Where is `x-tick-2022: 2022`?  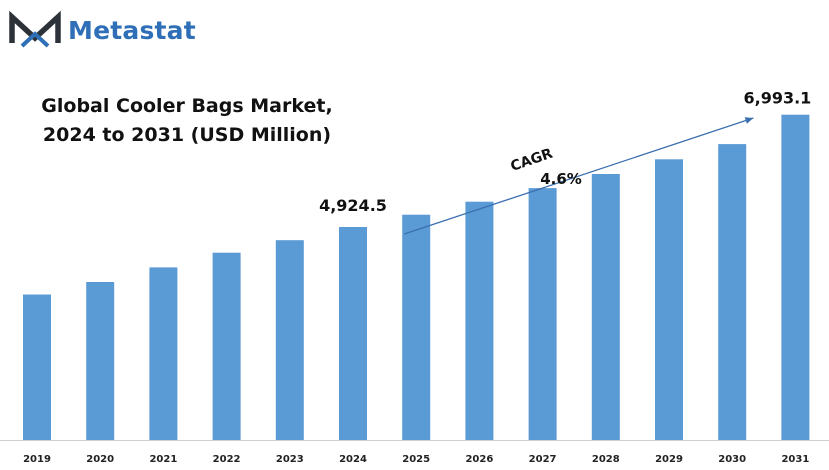
x-tick-2022: 2022 is located at coordinates (227, 459).